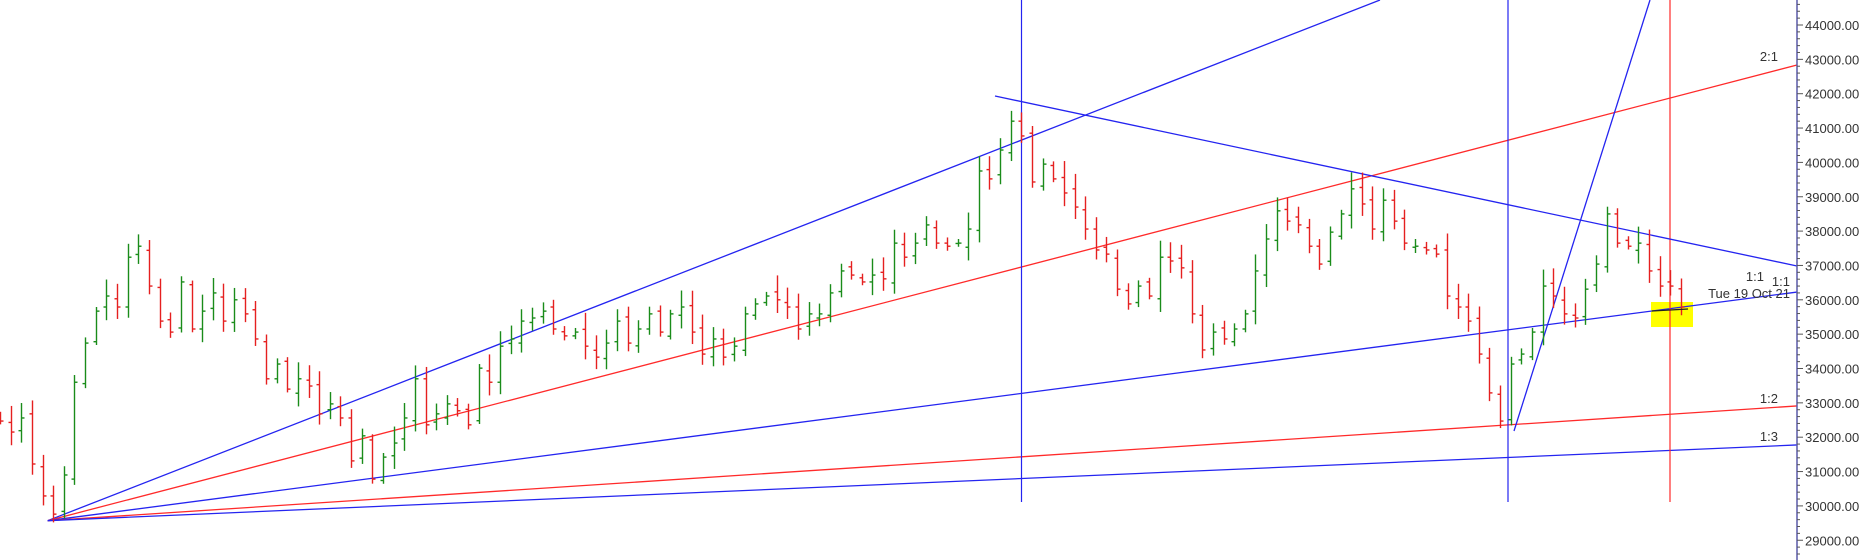  I want to click on fan-label-2-1: 2:1, so click(1769, 56).